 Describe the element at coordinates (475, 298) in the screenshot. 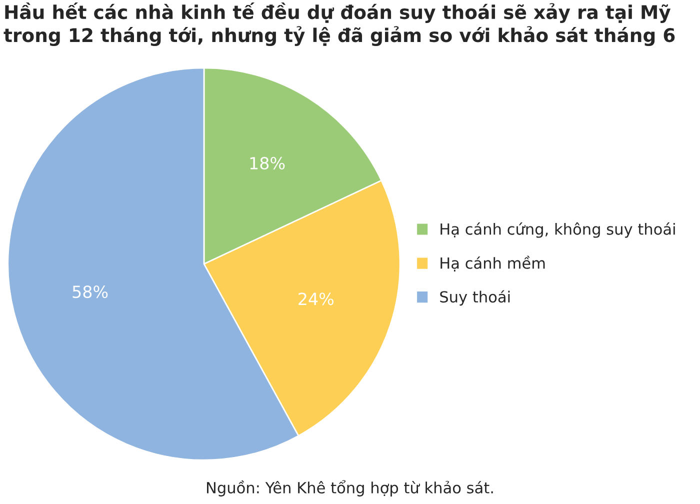

I see `legend-label: Suy thoái` at that location.